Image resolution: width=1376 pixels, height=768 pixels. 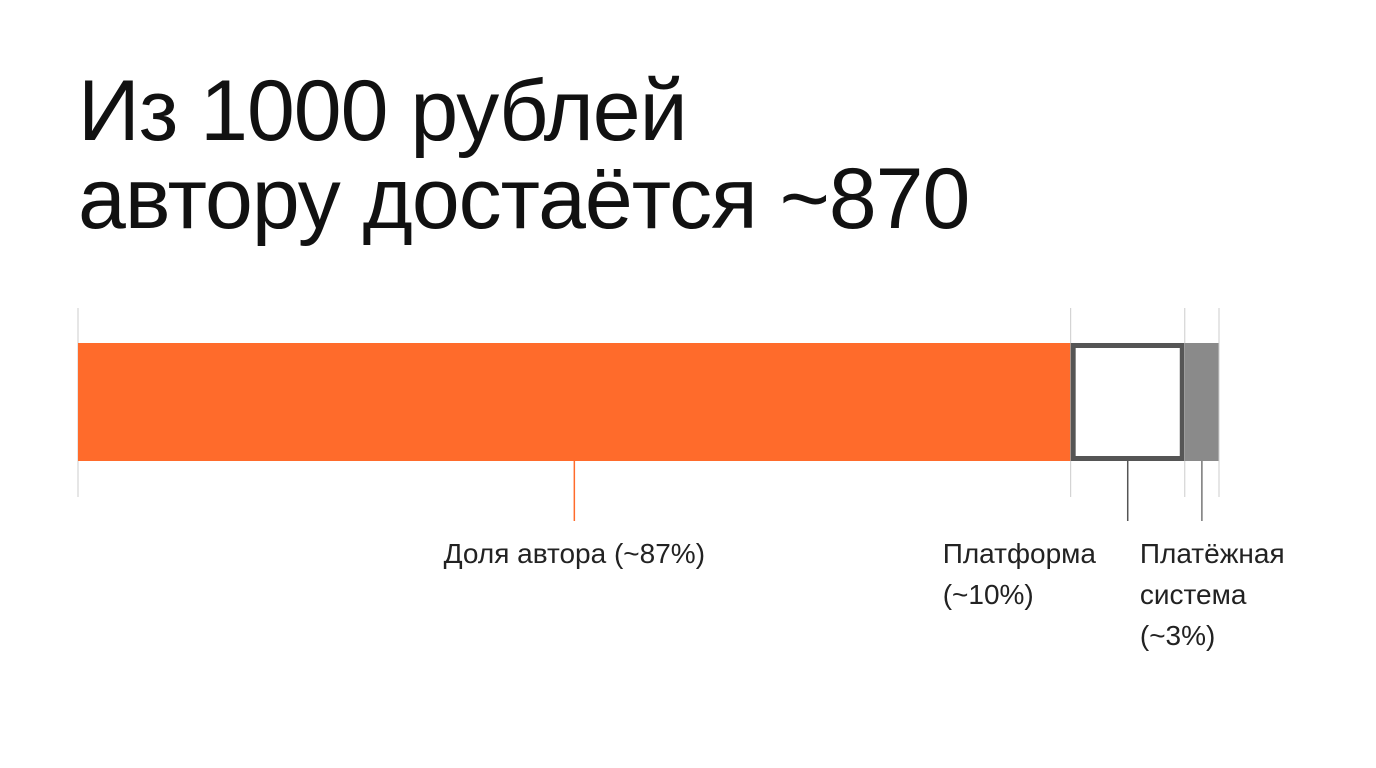 What do you see at coordinates (988, 594) in the screenshot?
I see `segment-value-label: (~10%)` at bounding box center [988, 594].